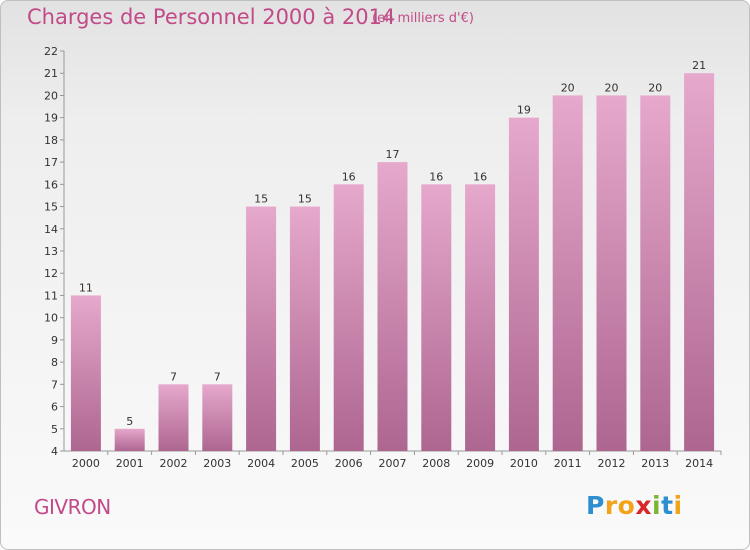 The width and height of the screenshot is (750, 550). What do you see at coordinates (129, 421) in the screenshot?
I see `value-label: 5` at bounding box center [129, 421].